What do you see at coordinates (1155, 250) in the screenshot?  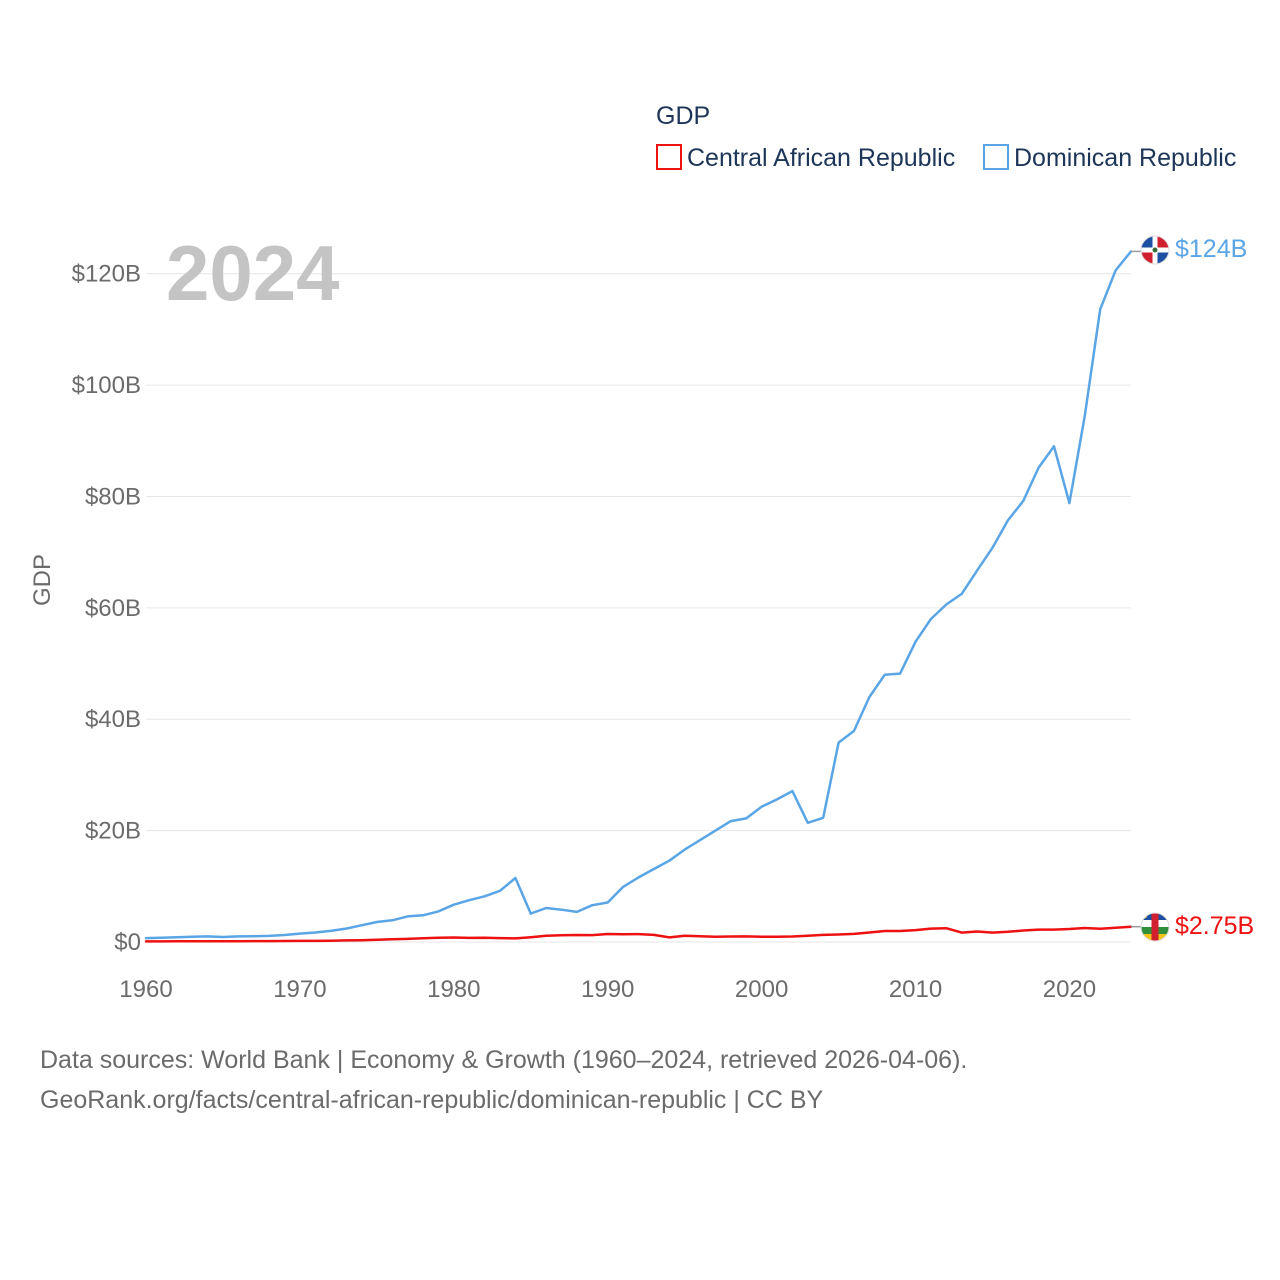 I see `dominican-republic-flag-icon` at bounding box center [1155, 250].